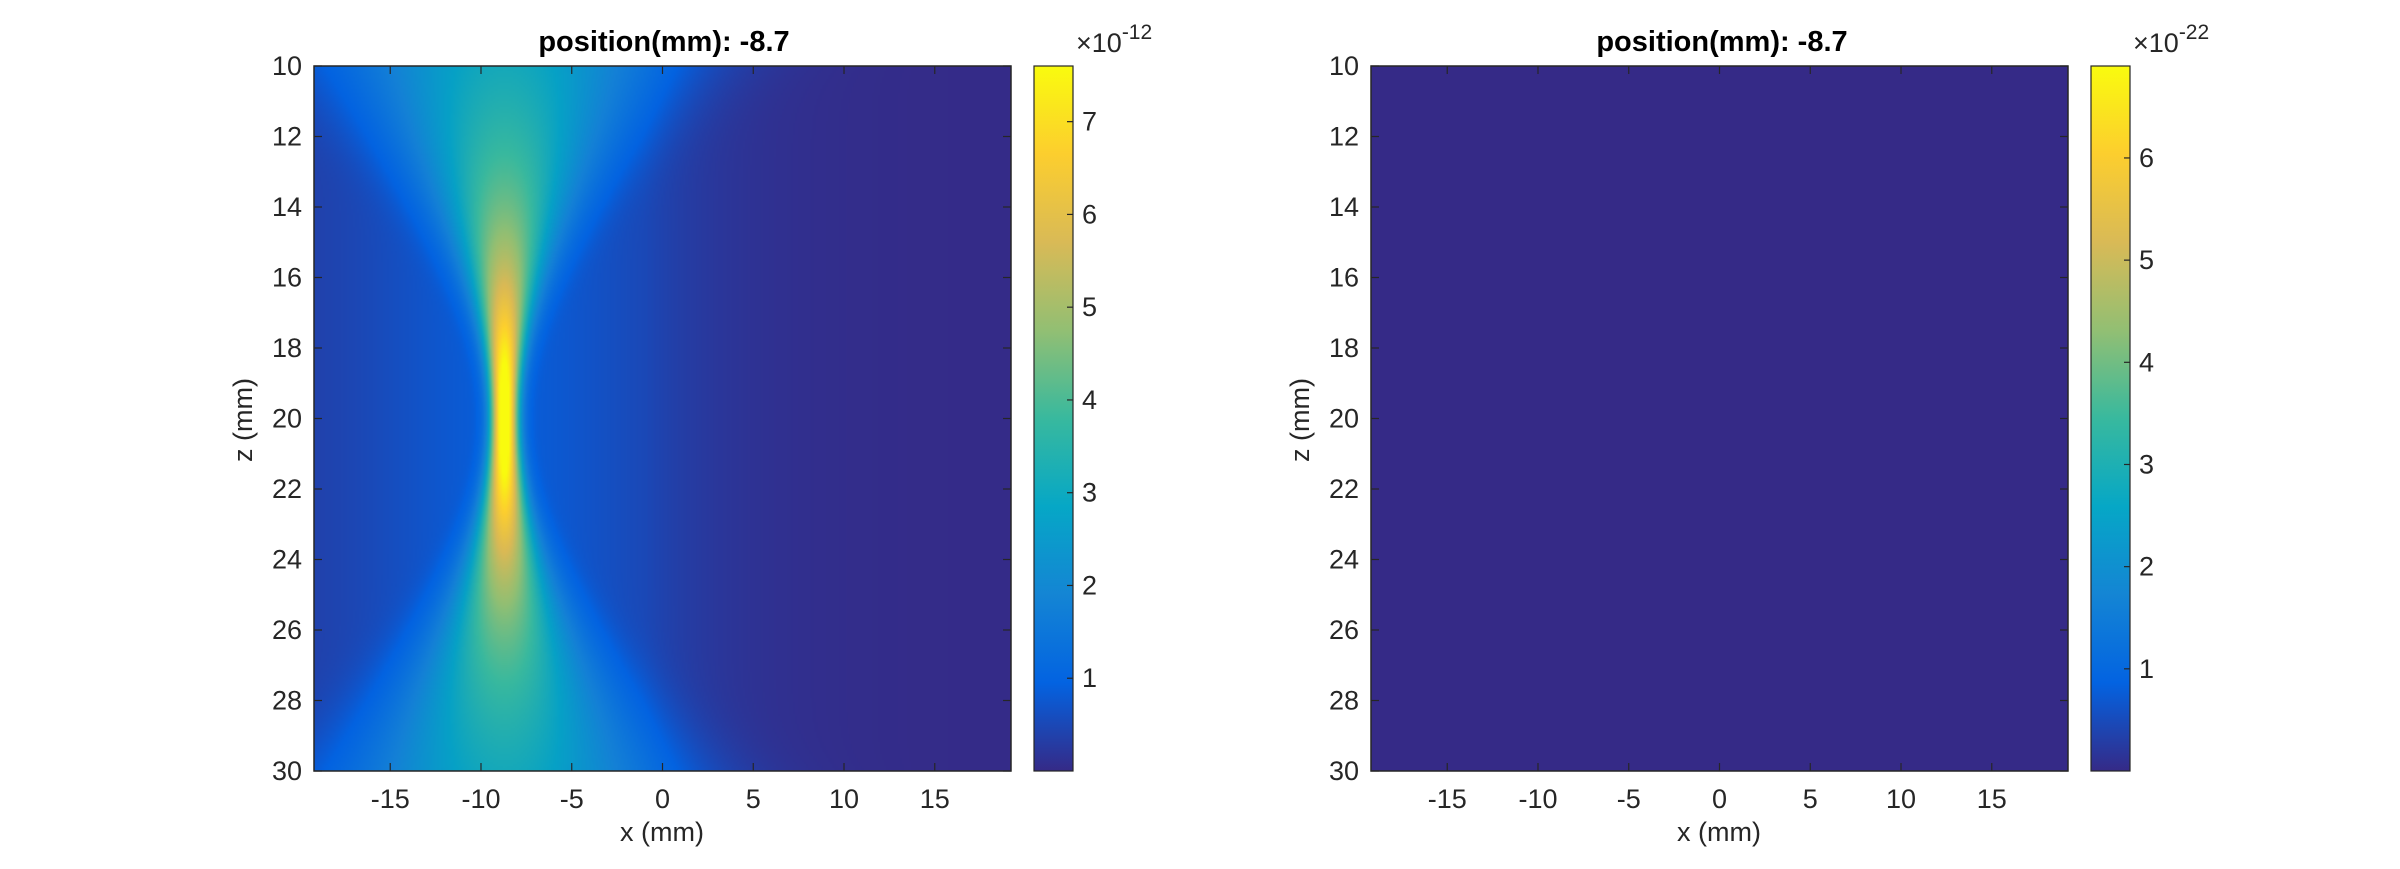 The width and height of the screenshot is (2400, 869). What do you see at coordinates (1719, 832) in the screenshot?
I see `right-x-axis-label: x (mm)` at bounding box center [1719, 832].